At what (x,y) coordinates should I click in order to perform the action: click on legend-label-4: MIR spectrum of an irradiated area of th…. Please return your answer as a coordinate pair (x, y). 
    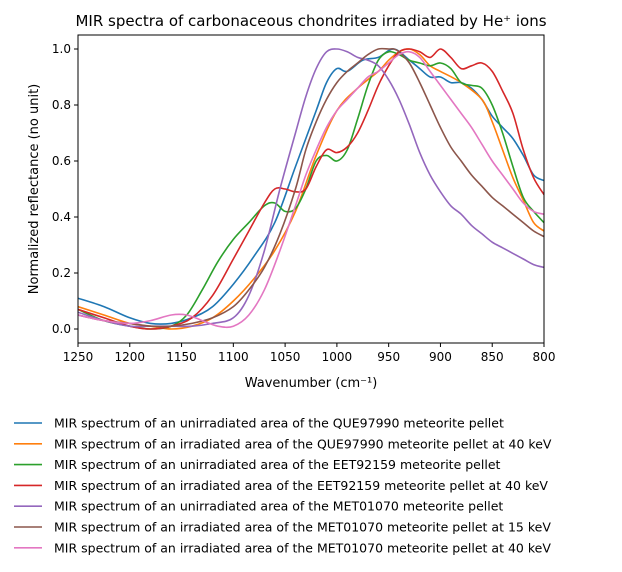
    Looking at the image, I should click on (301, 485).